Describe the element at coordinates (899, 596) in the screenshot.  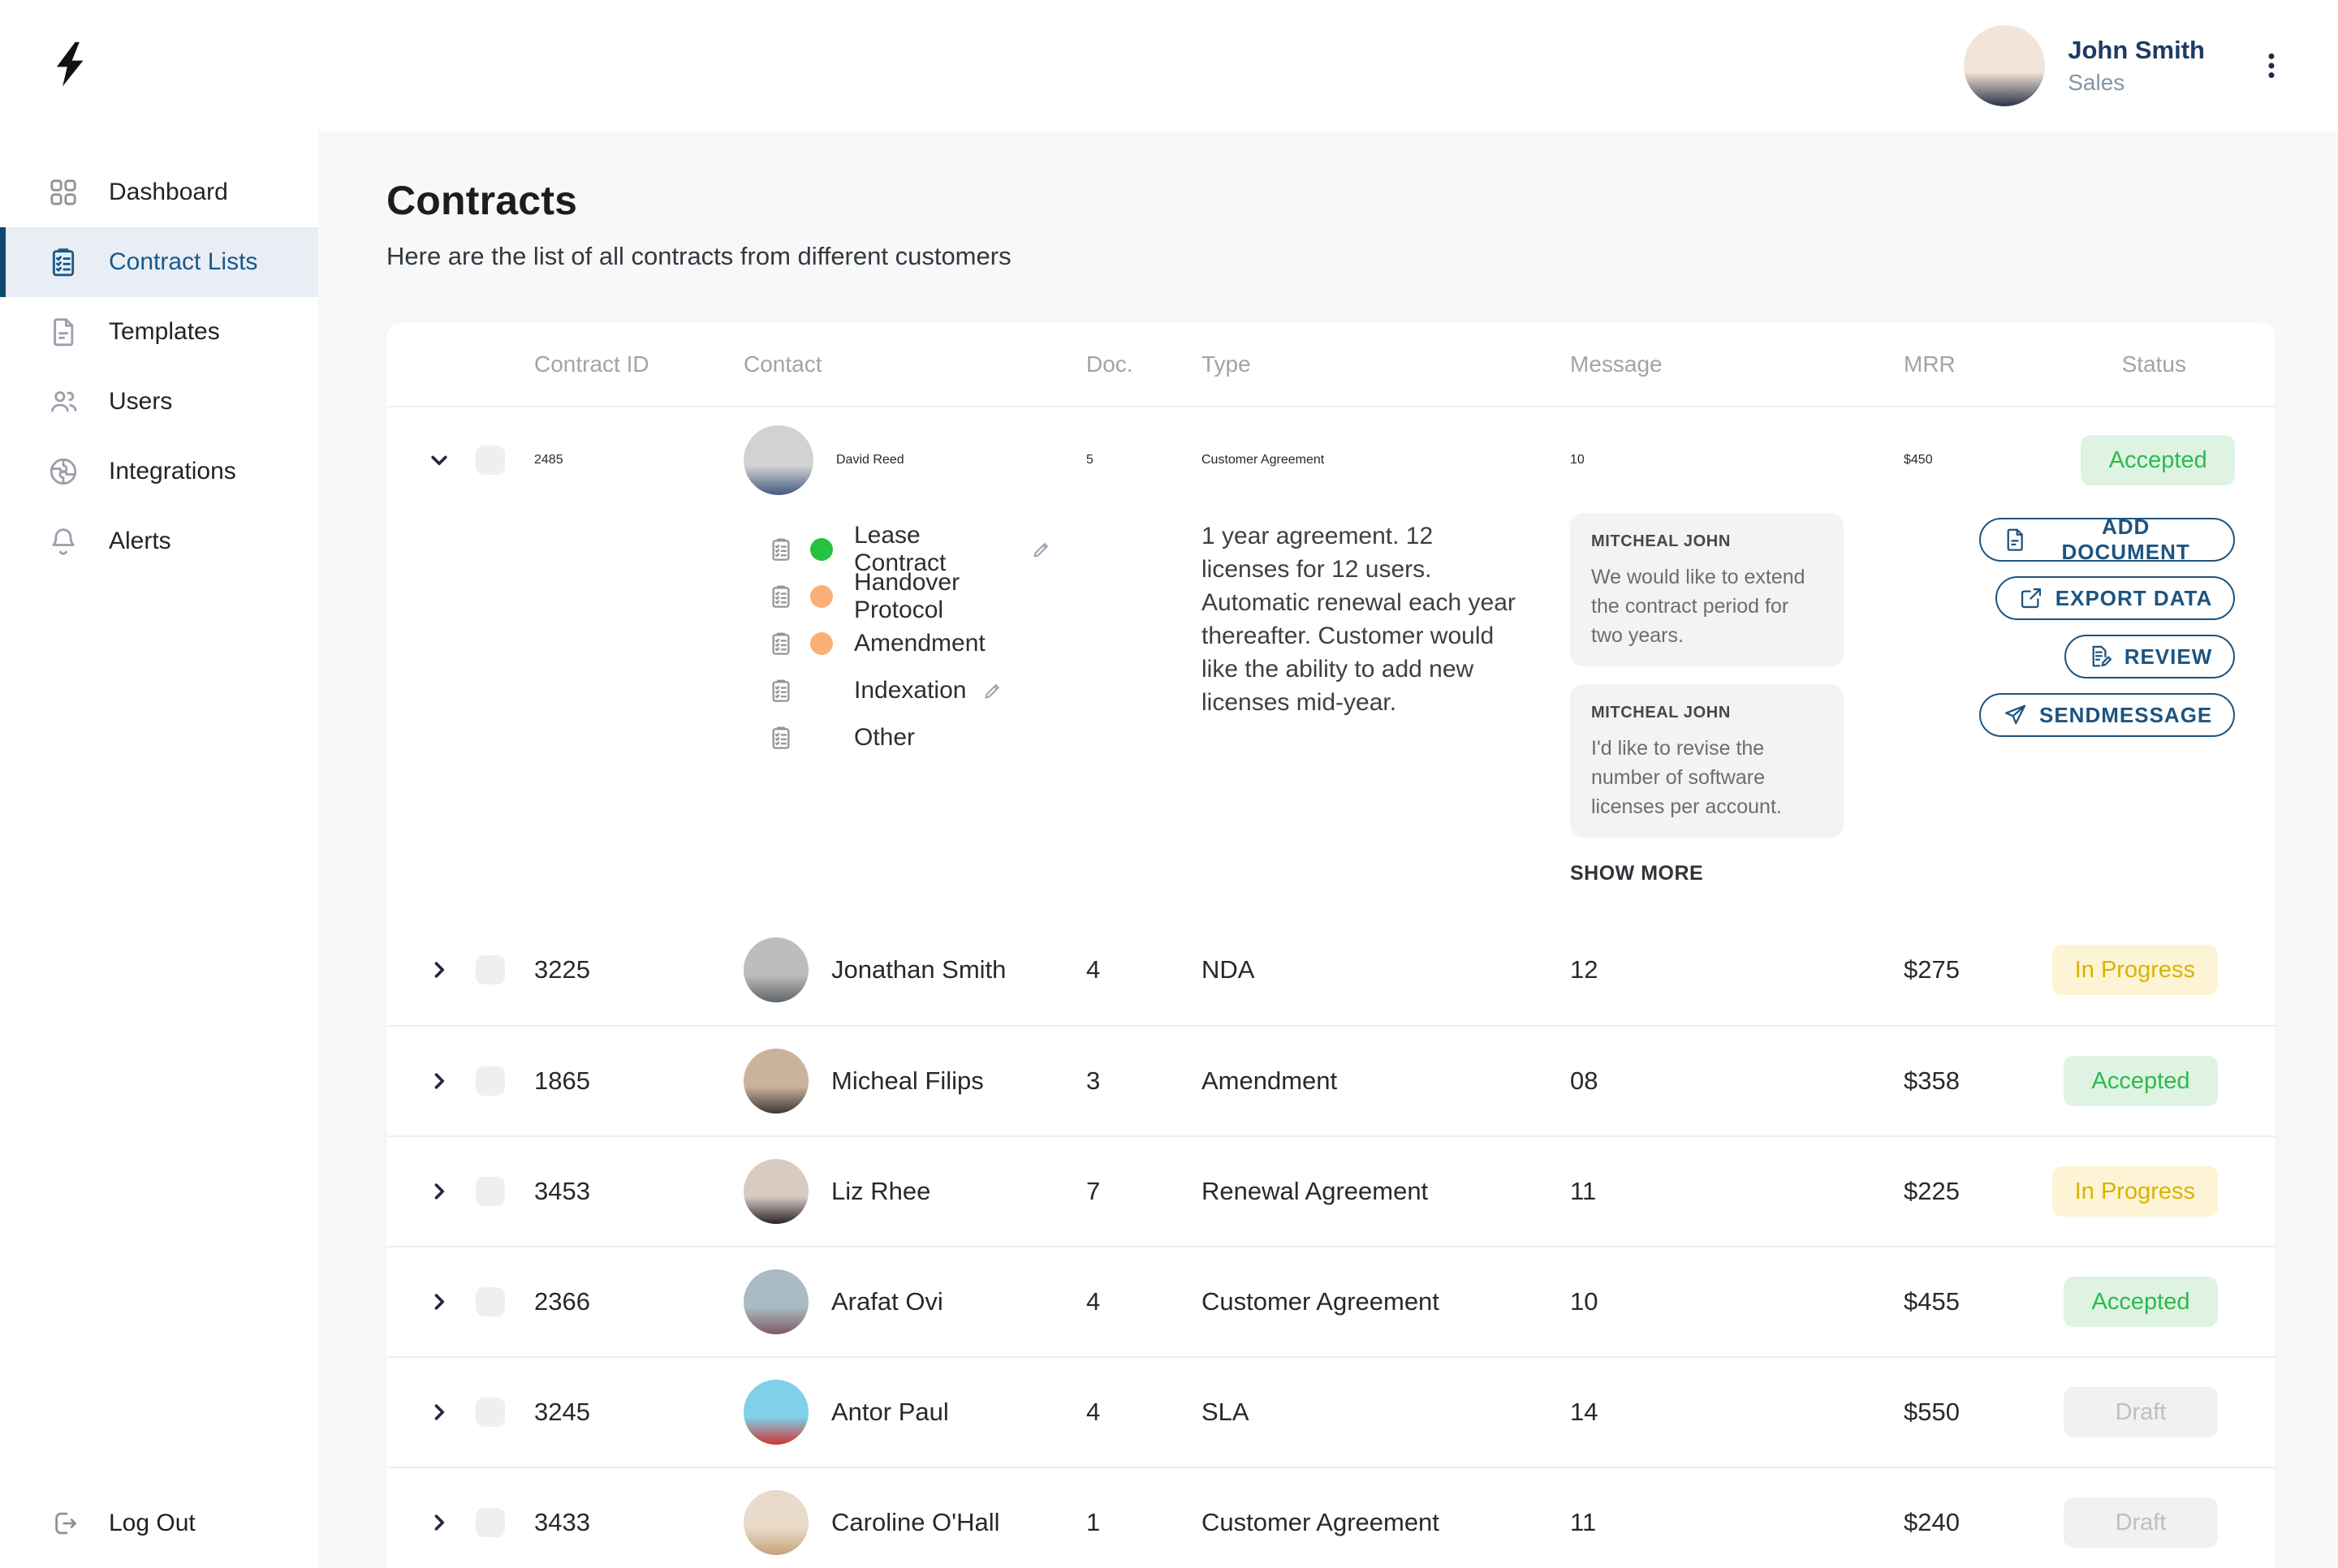
I see `document-item: Handover Protocol` at that location.